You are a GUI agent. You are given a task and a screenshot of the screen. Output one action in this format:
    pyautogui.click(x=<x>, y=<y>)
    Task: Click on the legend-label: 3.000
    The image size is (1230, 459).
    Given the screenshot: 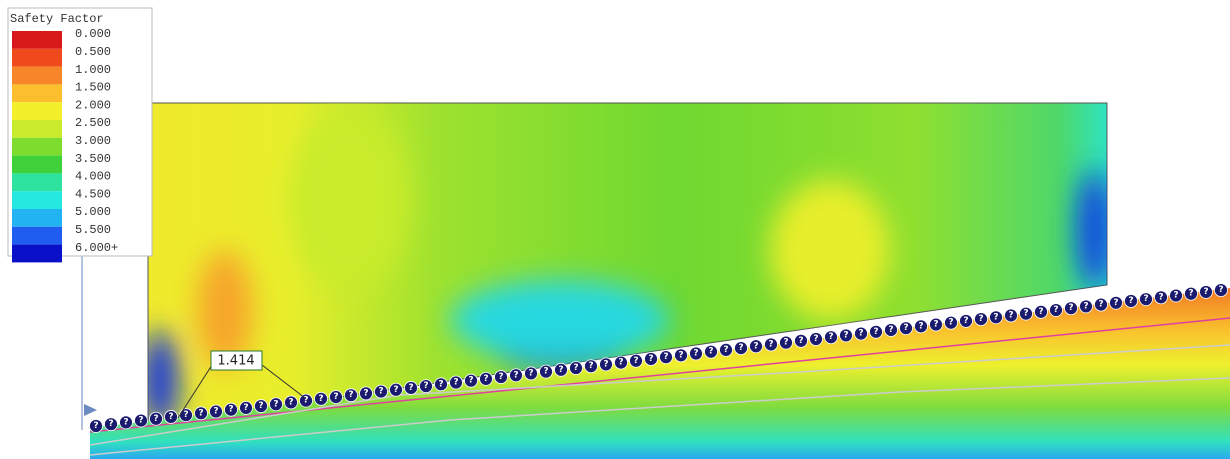 What is the action you would take?
    pyautogui.click(x=93, y=141)
    